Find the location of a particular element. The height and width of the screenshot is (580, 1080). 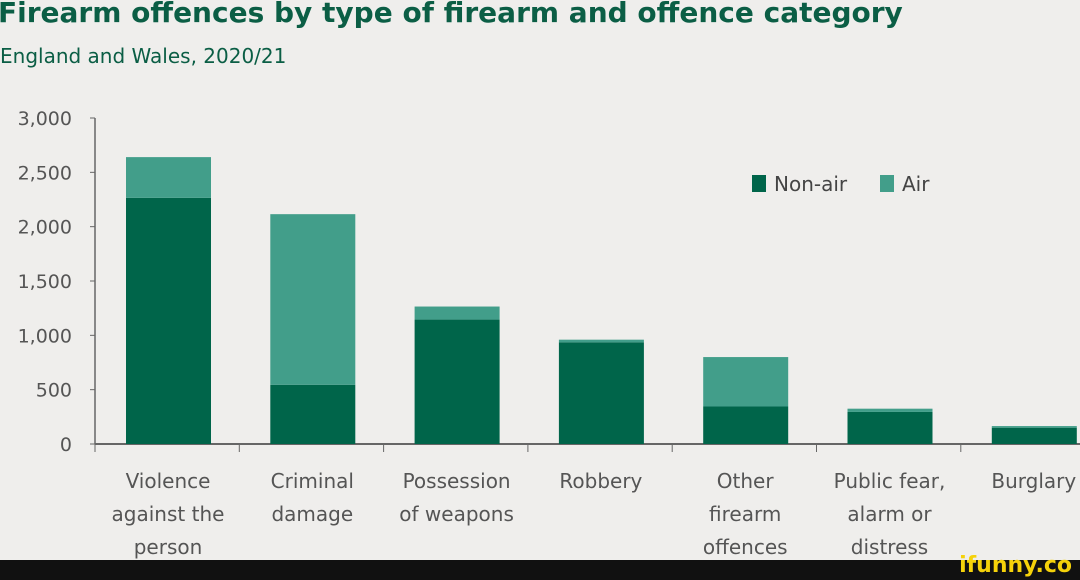

x-category-label: alarm or is located at coordinates (889, 514).